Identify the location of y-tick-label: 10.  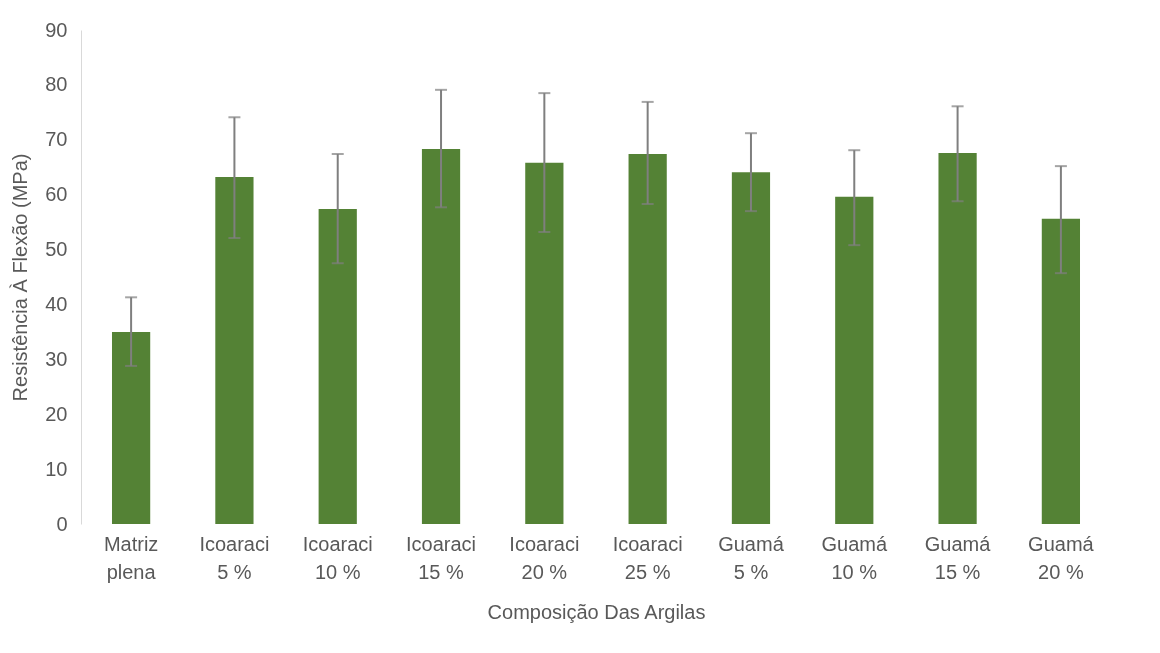
(56, 468).